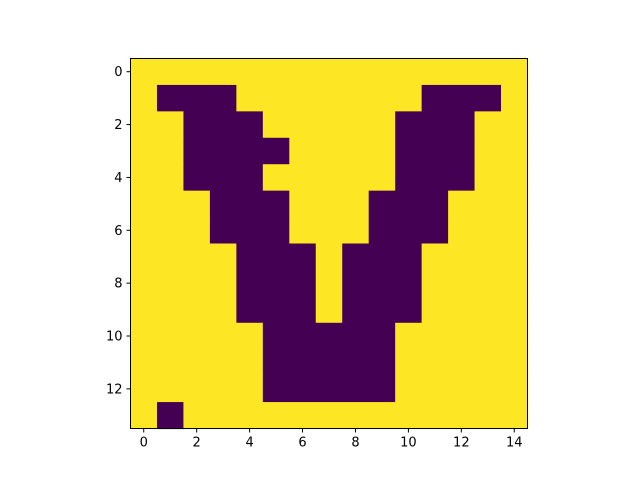  What do you see at coordinates (303, 257) in the screenshot?
I see `heatmap-cell-r7-c6` at bounding box center [303, 257].